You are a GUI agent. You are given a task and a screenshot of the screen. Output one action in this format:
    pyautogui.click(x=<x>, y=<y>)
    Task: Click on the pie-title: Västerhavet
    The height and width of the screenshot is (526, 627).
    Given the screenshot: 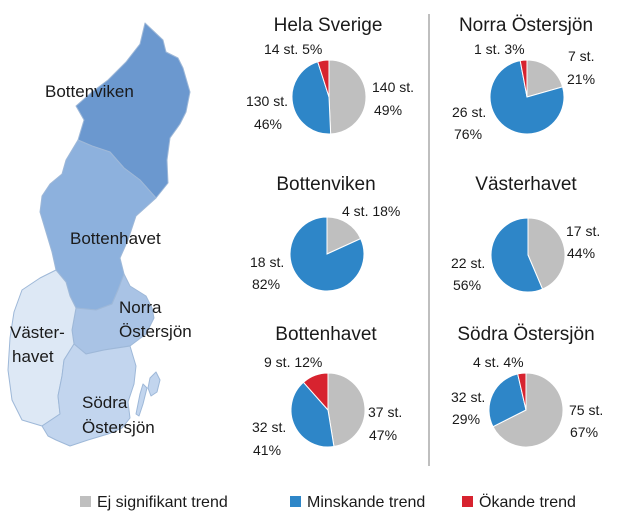 What is the action you would take?
    pyautogui.click(x=526, y=184)
    